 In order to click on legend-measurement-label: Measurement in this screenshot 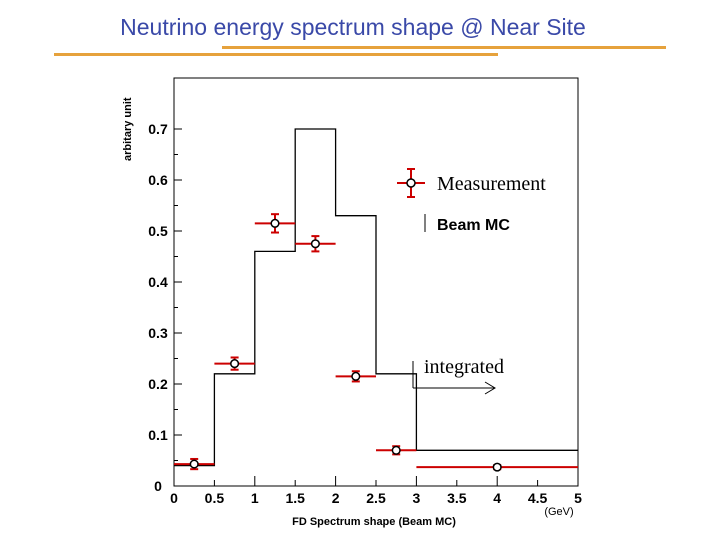, I will do `click(491, 184)`.